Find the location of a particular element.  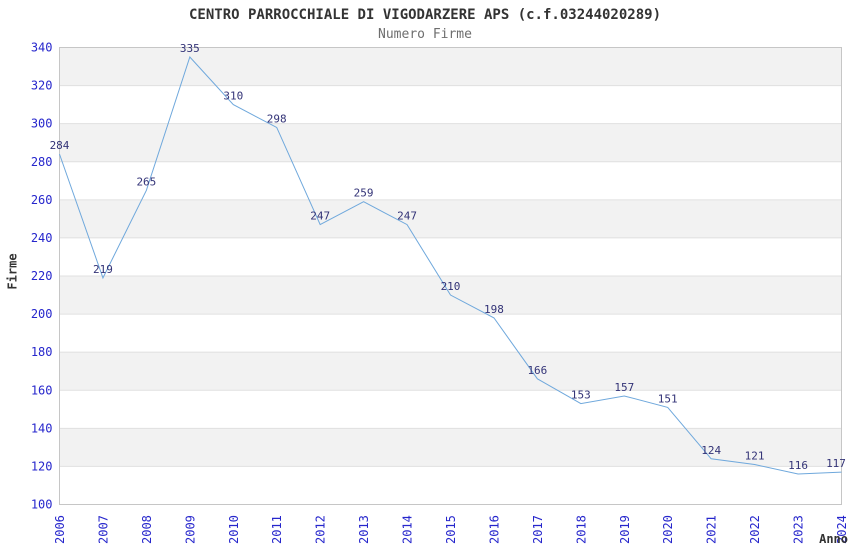

x-tick-label: 2023 is located at coordinates (799, 529).